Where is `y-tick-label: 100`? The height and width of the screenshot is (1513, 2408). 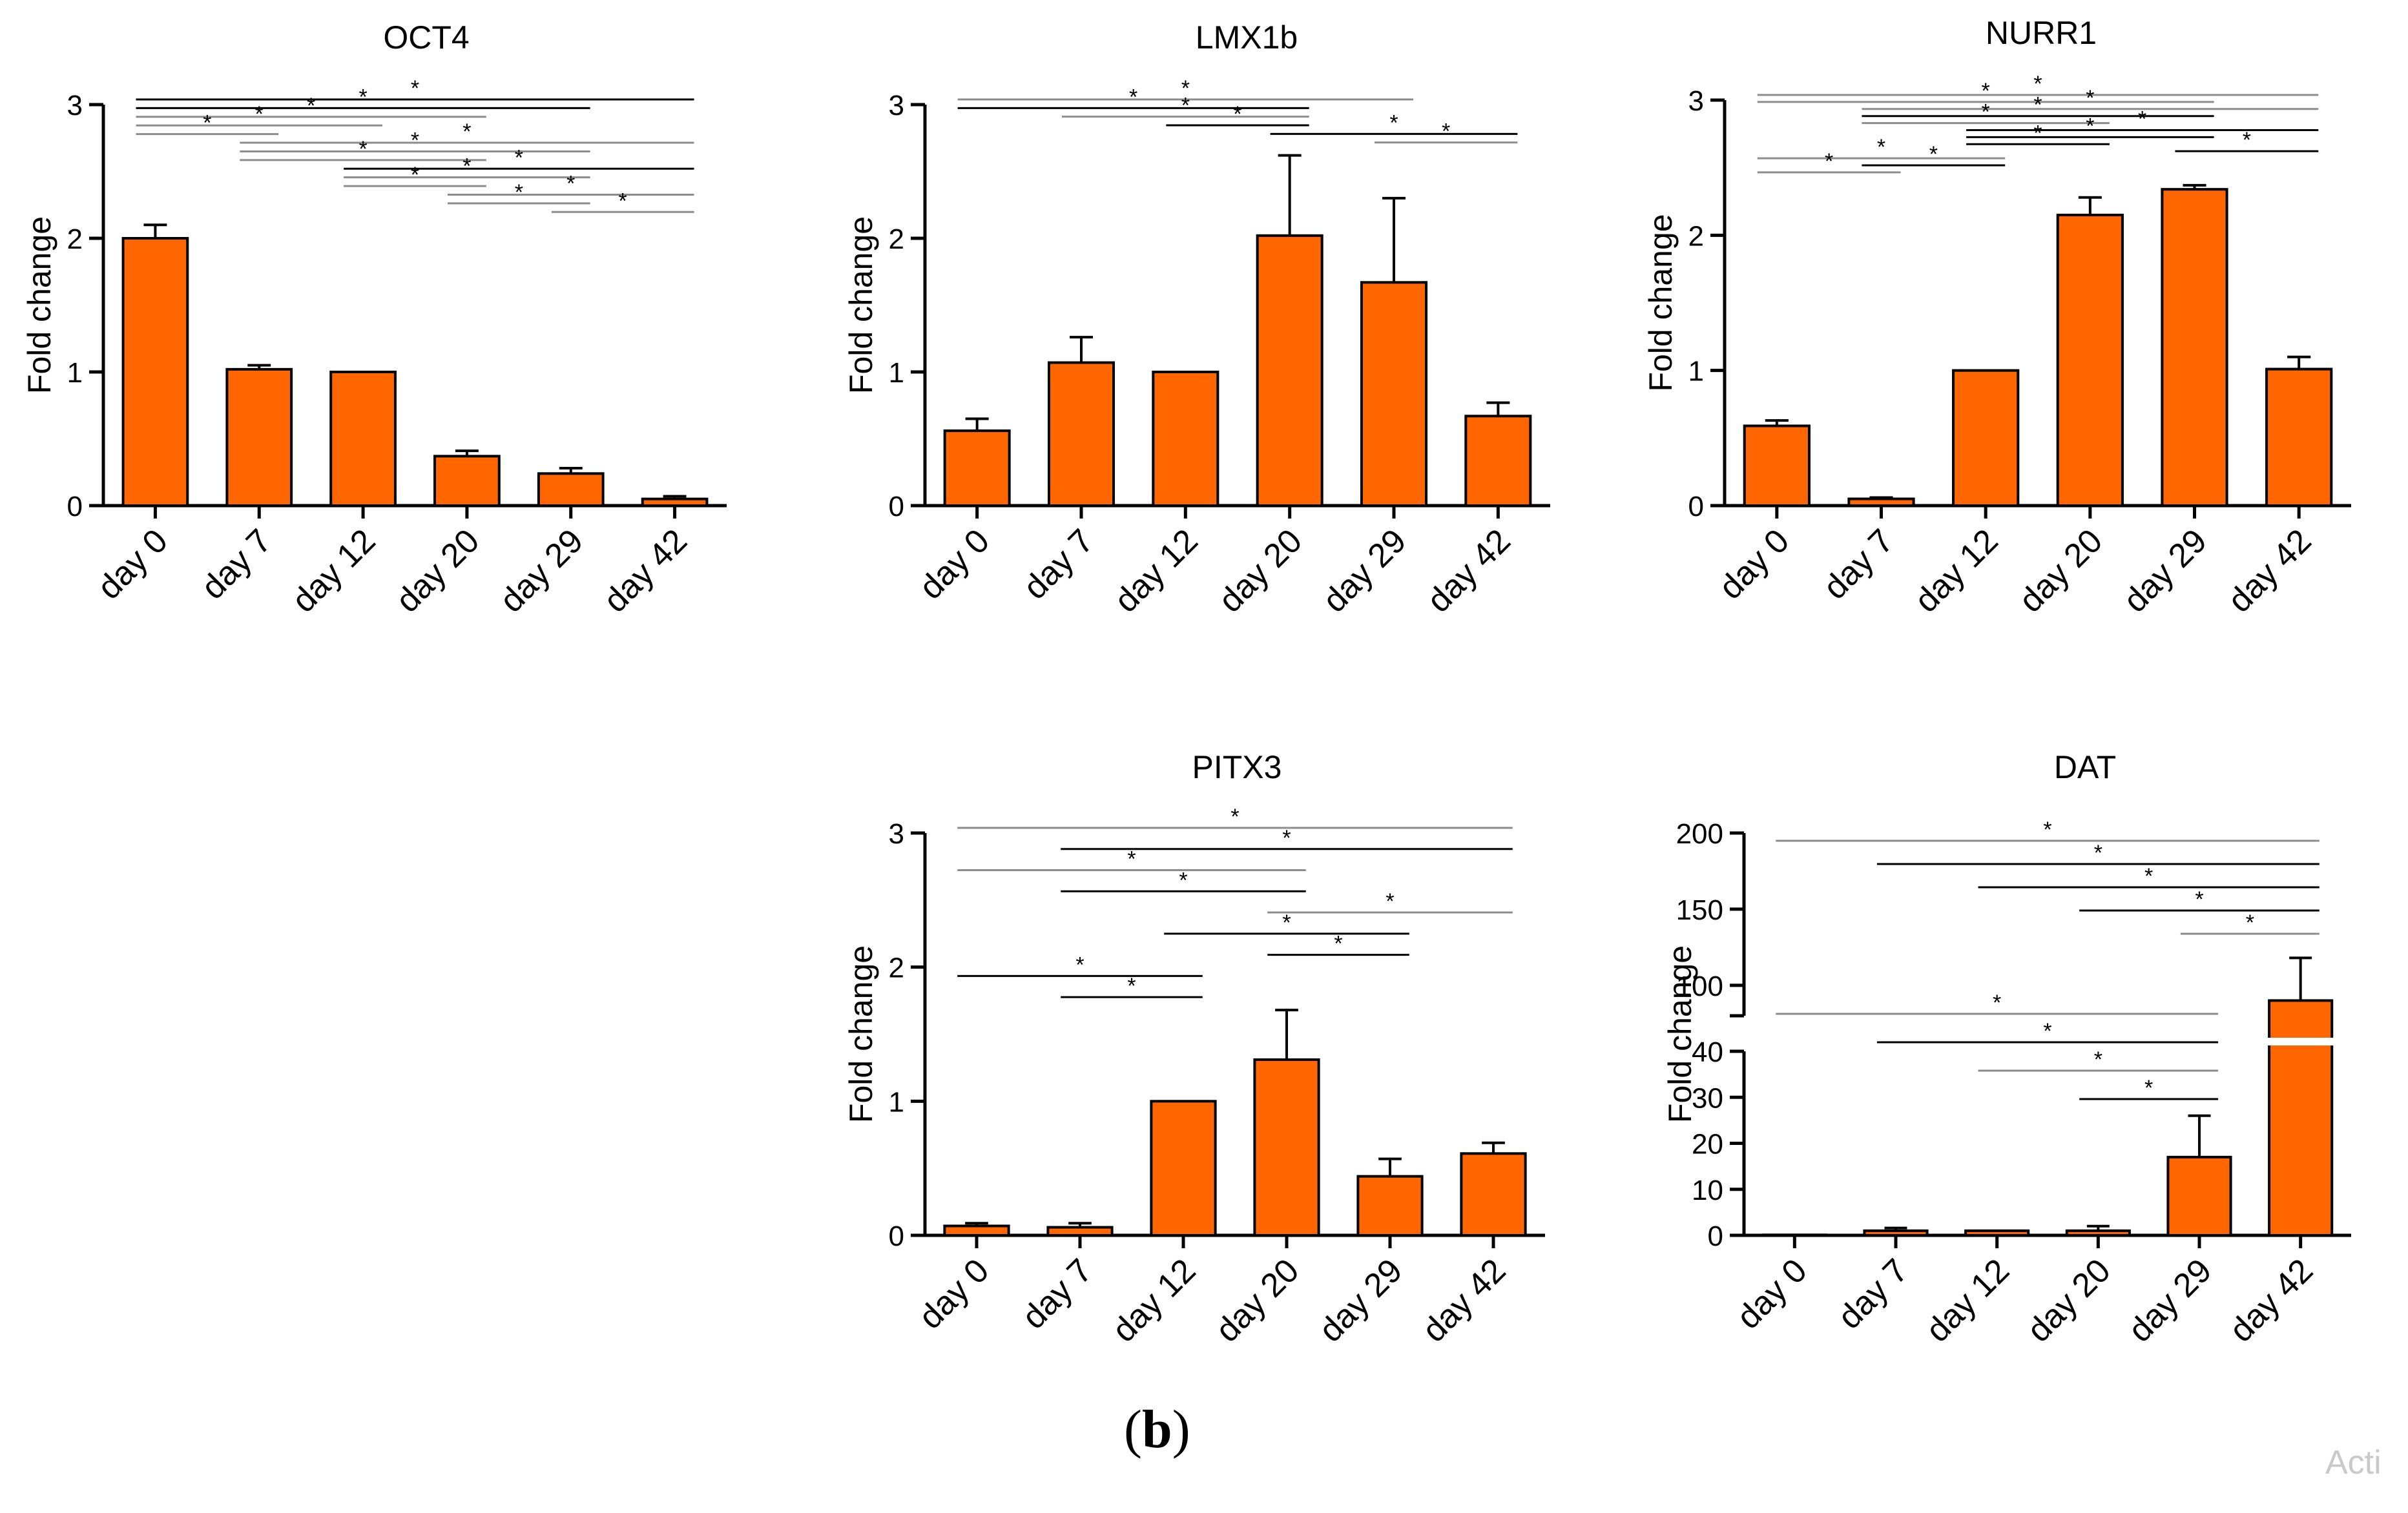 y-tick-label: 100 is located at coordinates (1699, 986).